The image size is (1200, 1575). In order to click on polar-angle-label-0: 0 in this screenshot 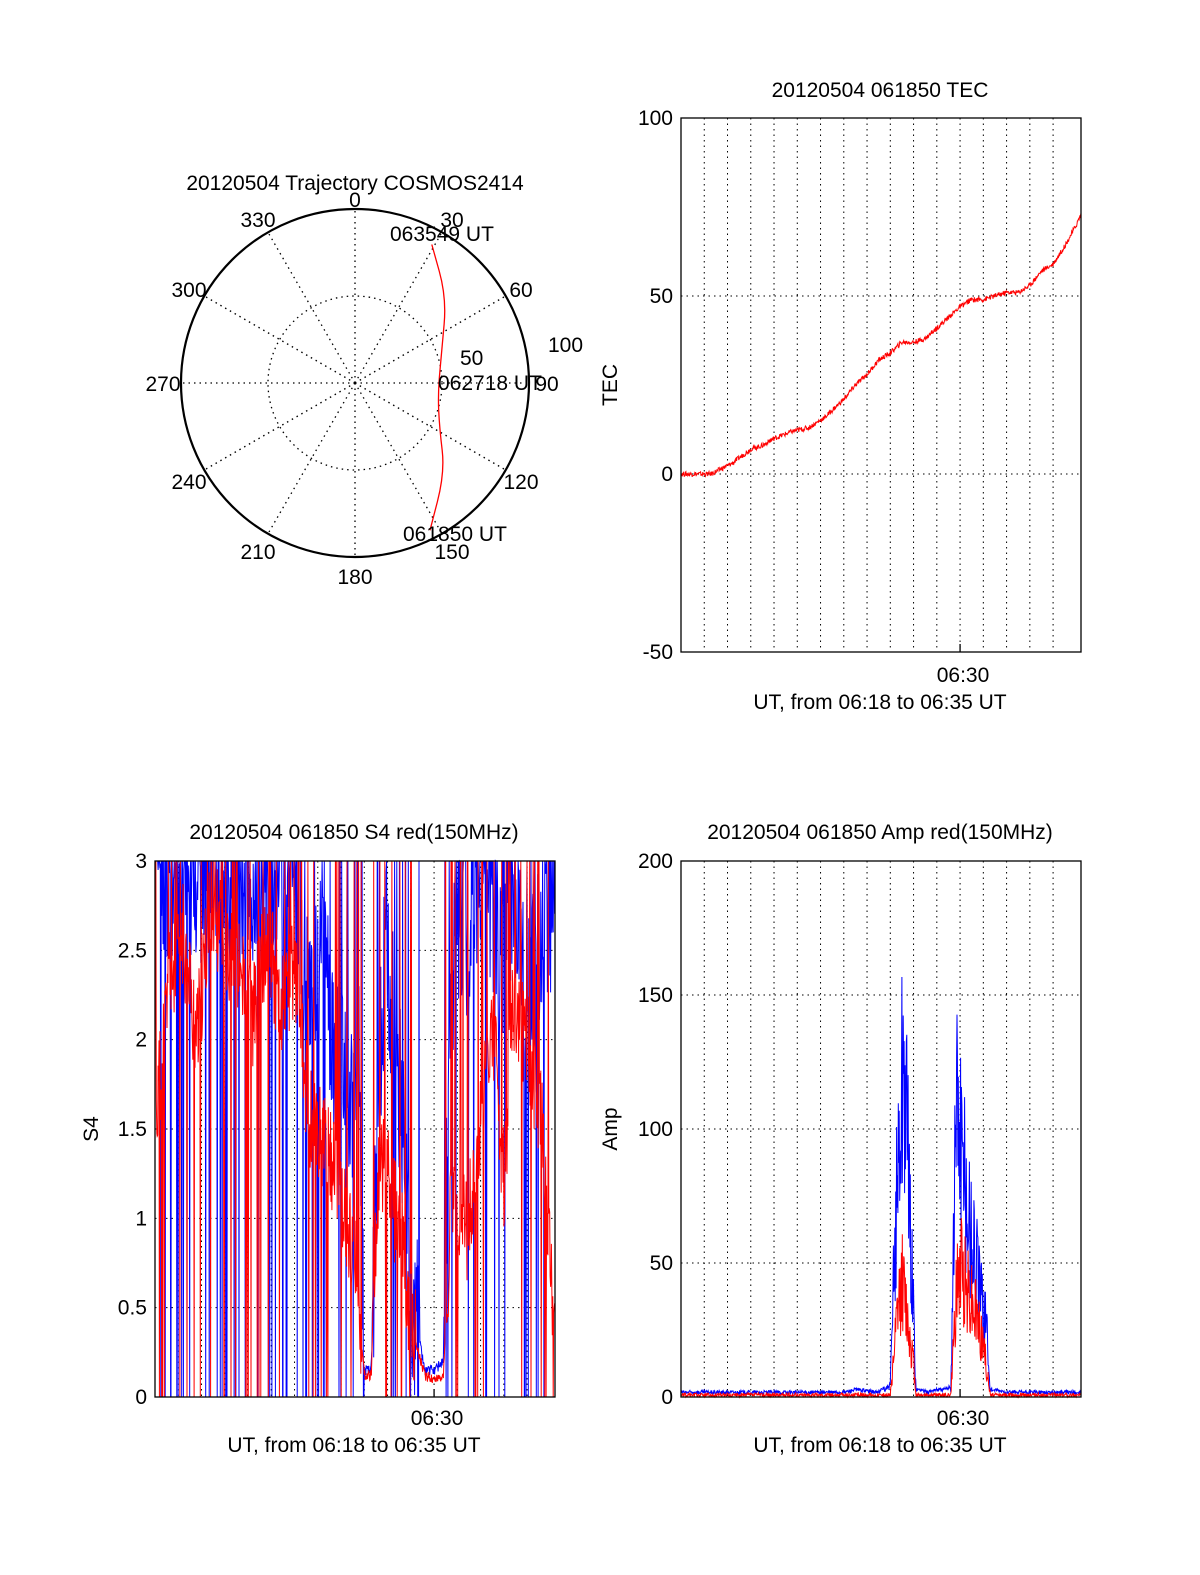, I will do `click(355, 200)`.